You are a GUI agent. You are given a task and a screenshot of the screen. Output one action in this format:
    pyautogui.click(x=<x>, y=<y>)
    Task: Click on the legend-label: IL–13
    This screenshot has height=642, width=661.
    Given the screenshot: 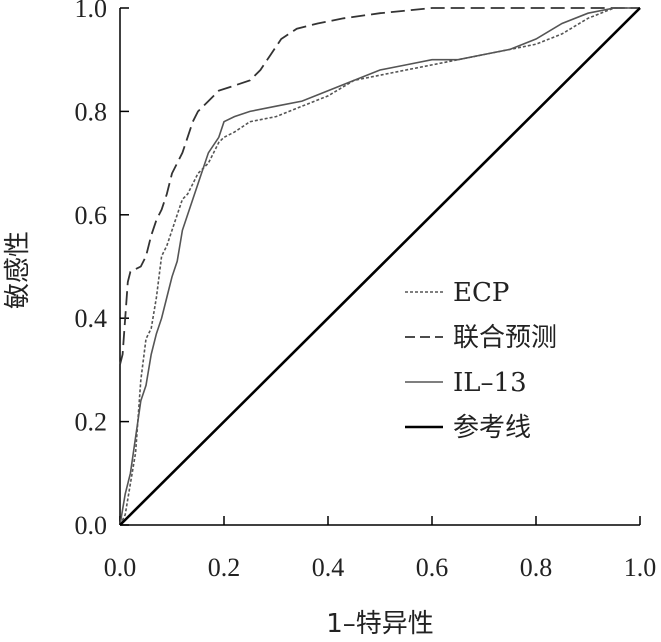 What is the action you would take?
    pyautogui.click(x=490, y=383)
    